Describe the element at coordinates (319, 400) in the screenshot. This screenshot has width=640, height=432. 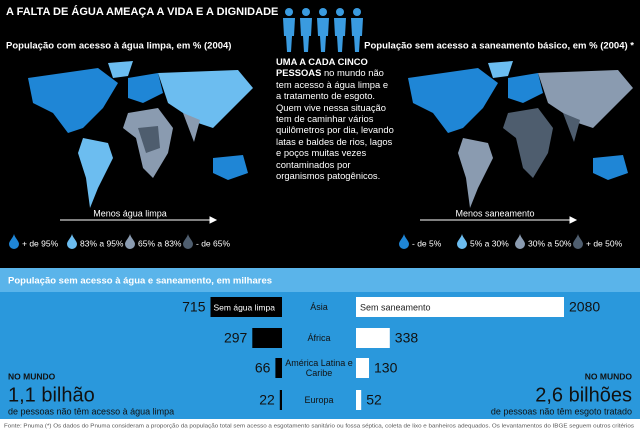
I see `category-label: Europa` at that location.